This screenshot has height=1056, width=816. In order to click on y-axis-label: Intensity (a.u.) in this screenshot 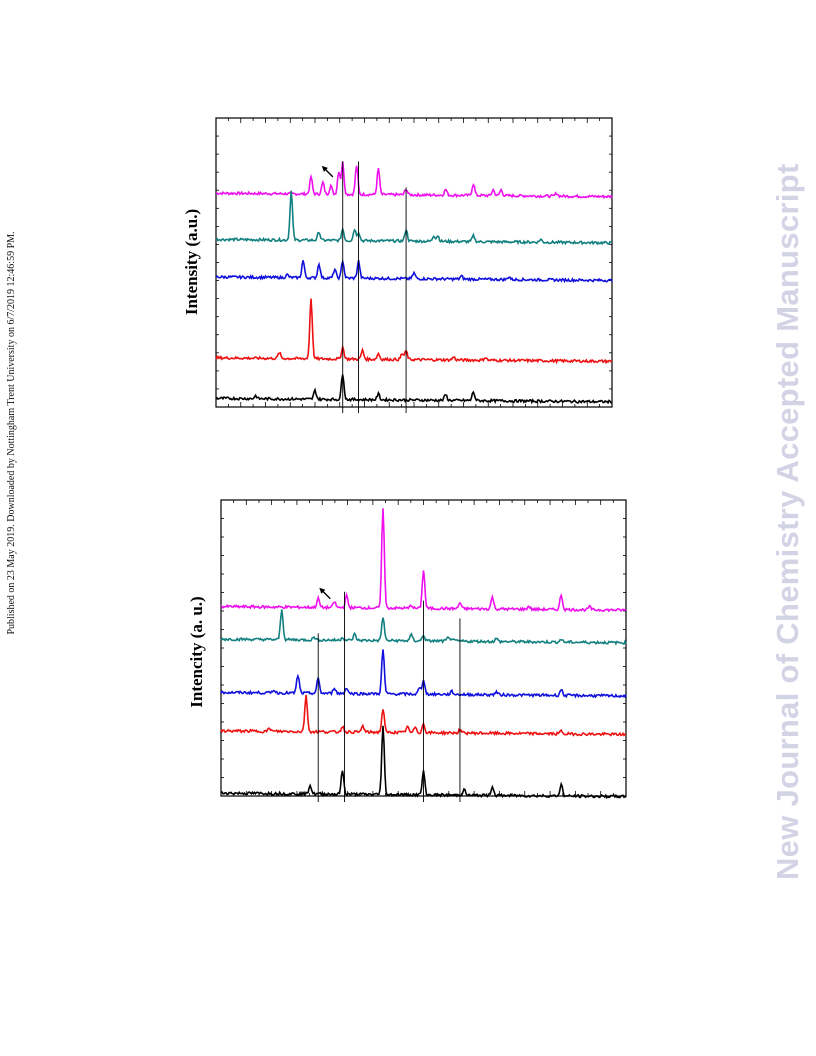, I will do `click(191, 262)`.